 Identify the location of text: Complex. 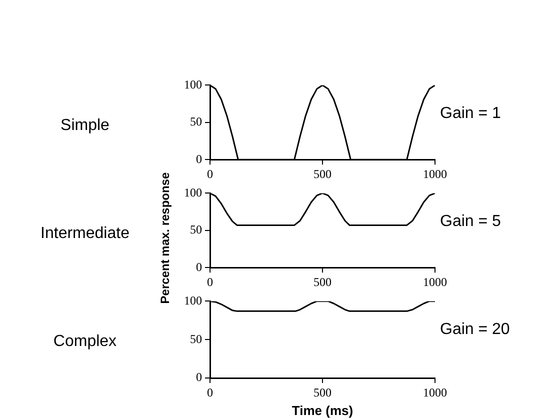
(85, 342).